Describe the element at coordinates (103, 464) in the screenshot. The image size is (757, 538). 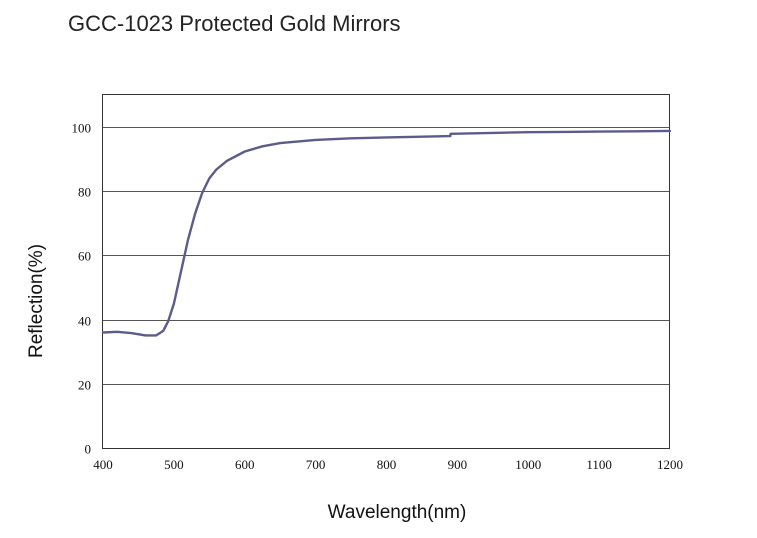
I see `x-tick-label: 400` at that location.